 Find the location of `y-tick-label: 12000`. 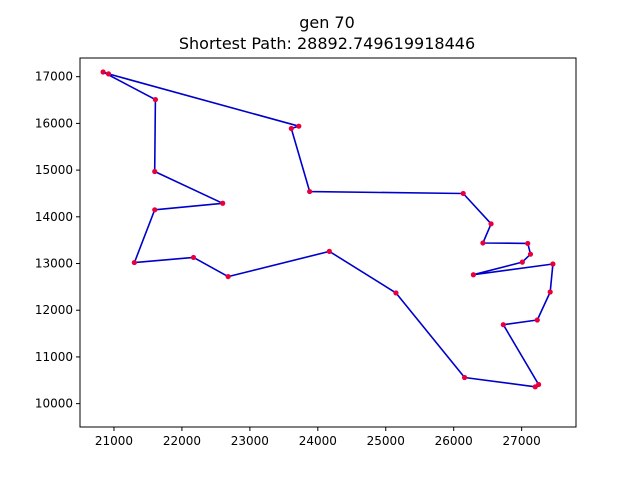

y-tick-label: 12000 is located at coordinates (54, 310).